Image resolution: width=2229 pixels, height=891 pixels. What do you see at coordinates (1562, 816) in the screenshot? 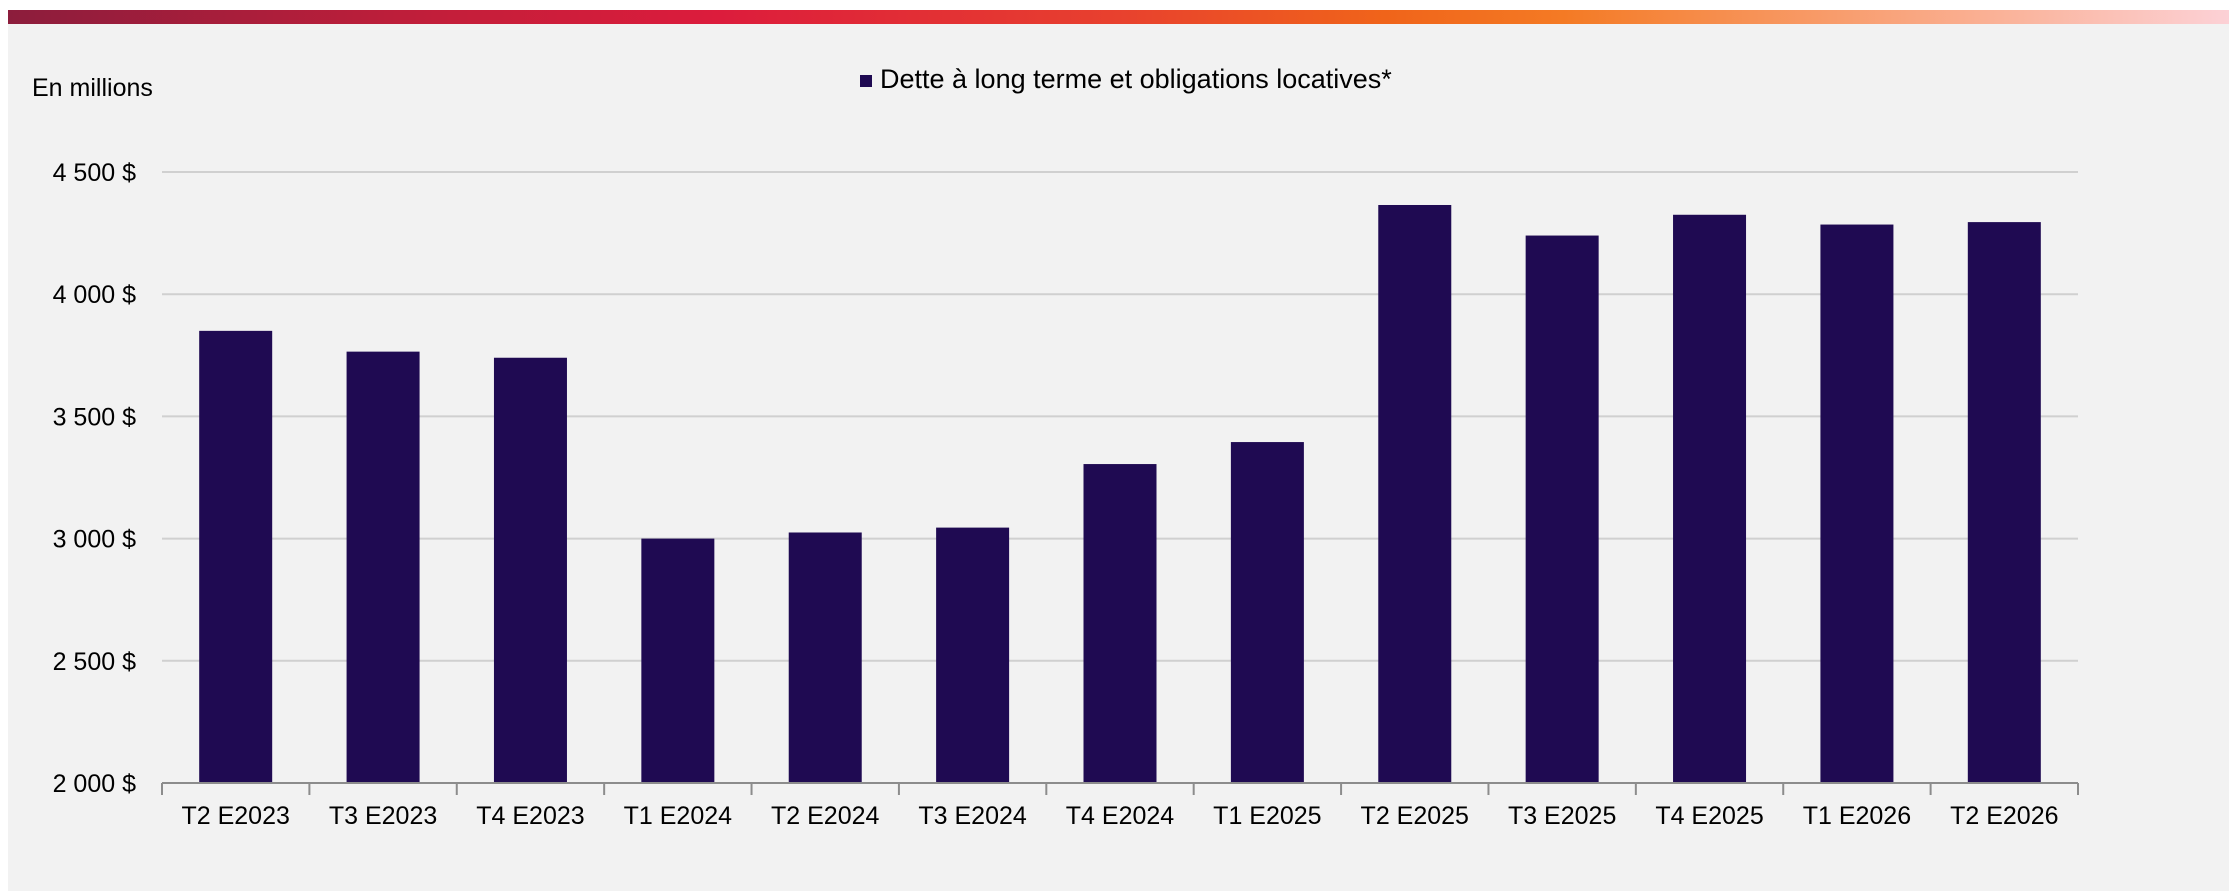
I see `x-tick-label: T3 E2025` at bounding box center [1562, 816].